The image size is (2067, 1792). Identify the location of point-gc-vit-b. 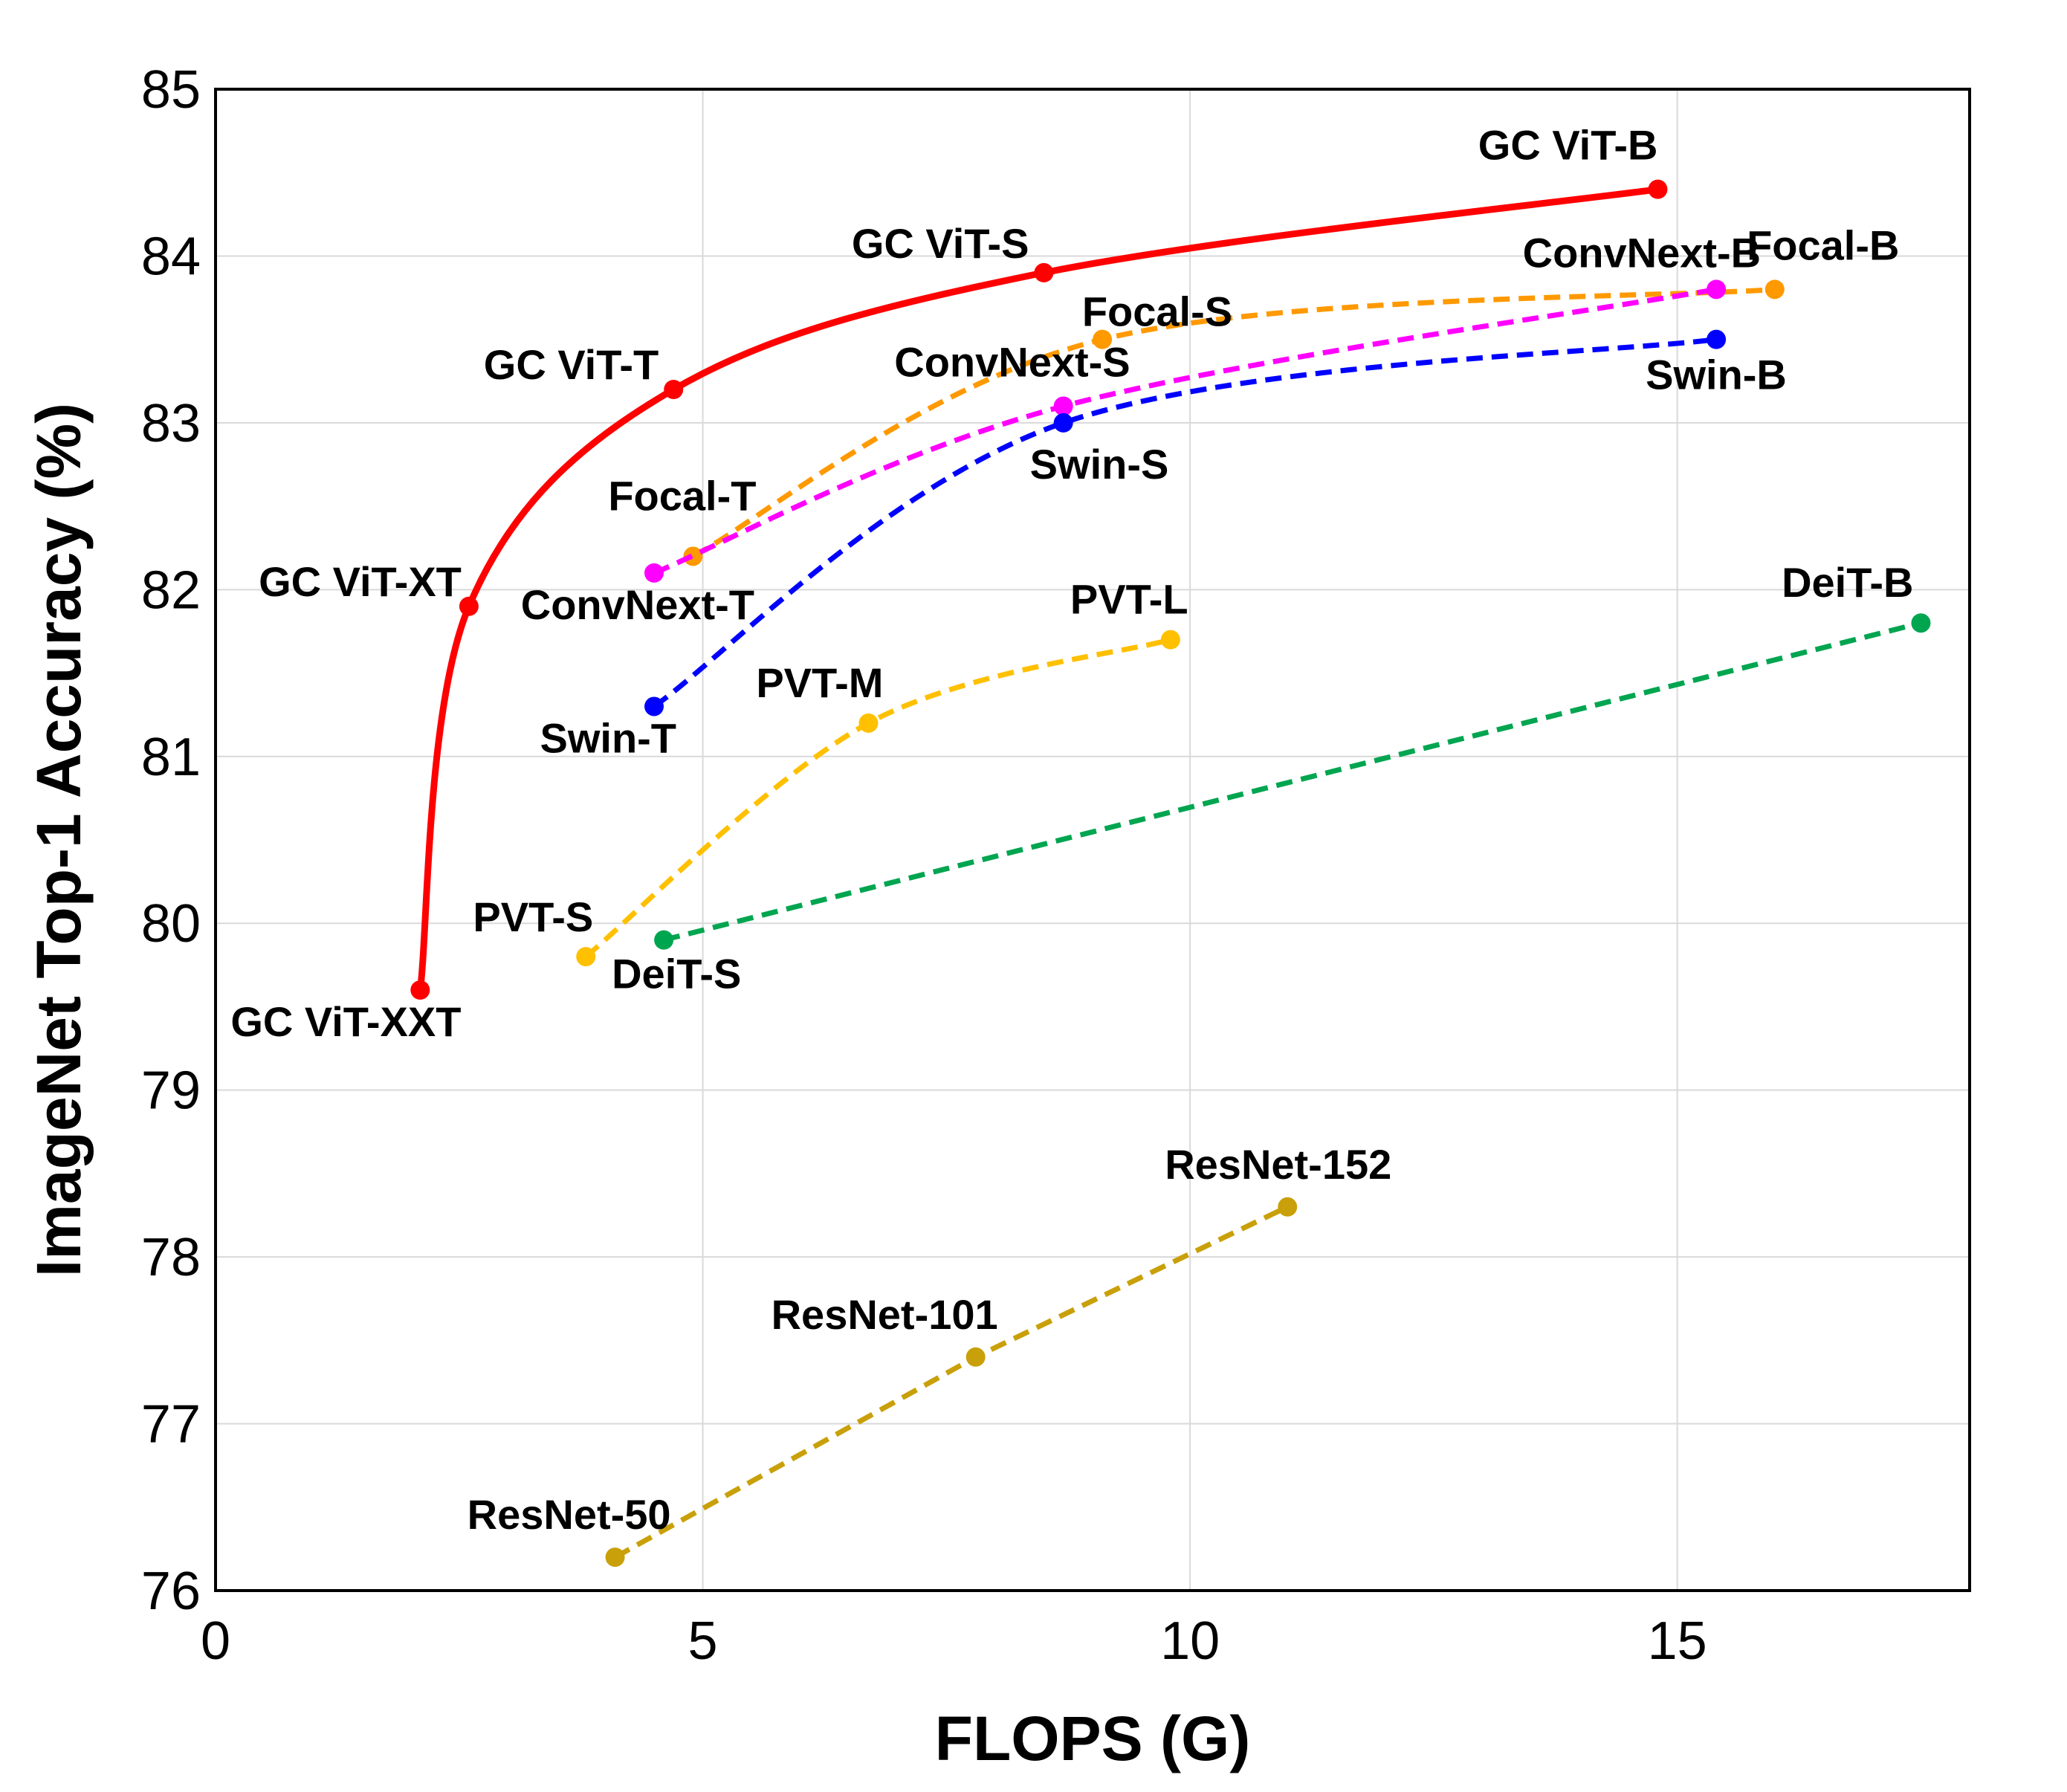
(1658, 189).